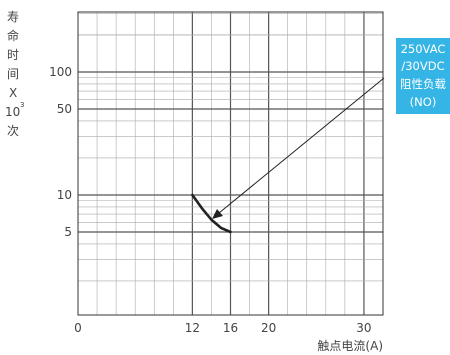 Image resolution: width=450 pixels, height=355 pixels. I want to click on life-curve, so click(211, 213).